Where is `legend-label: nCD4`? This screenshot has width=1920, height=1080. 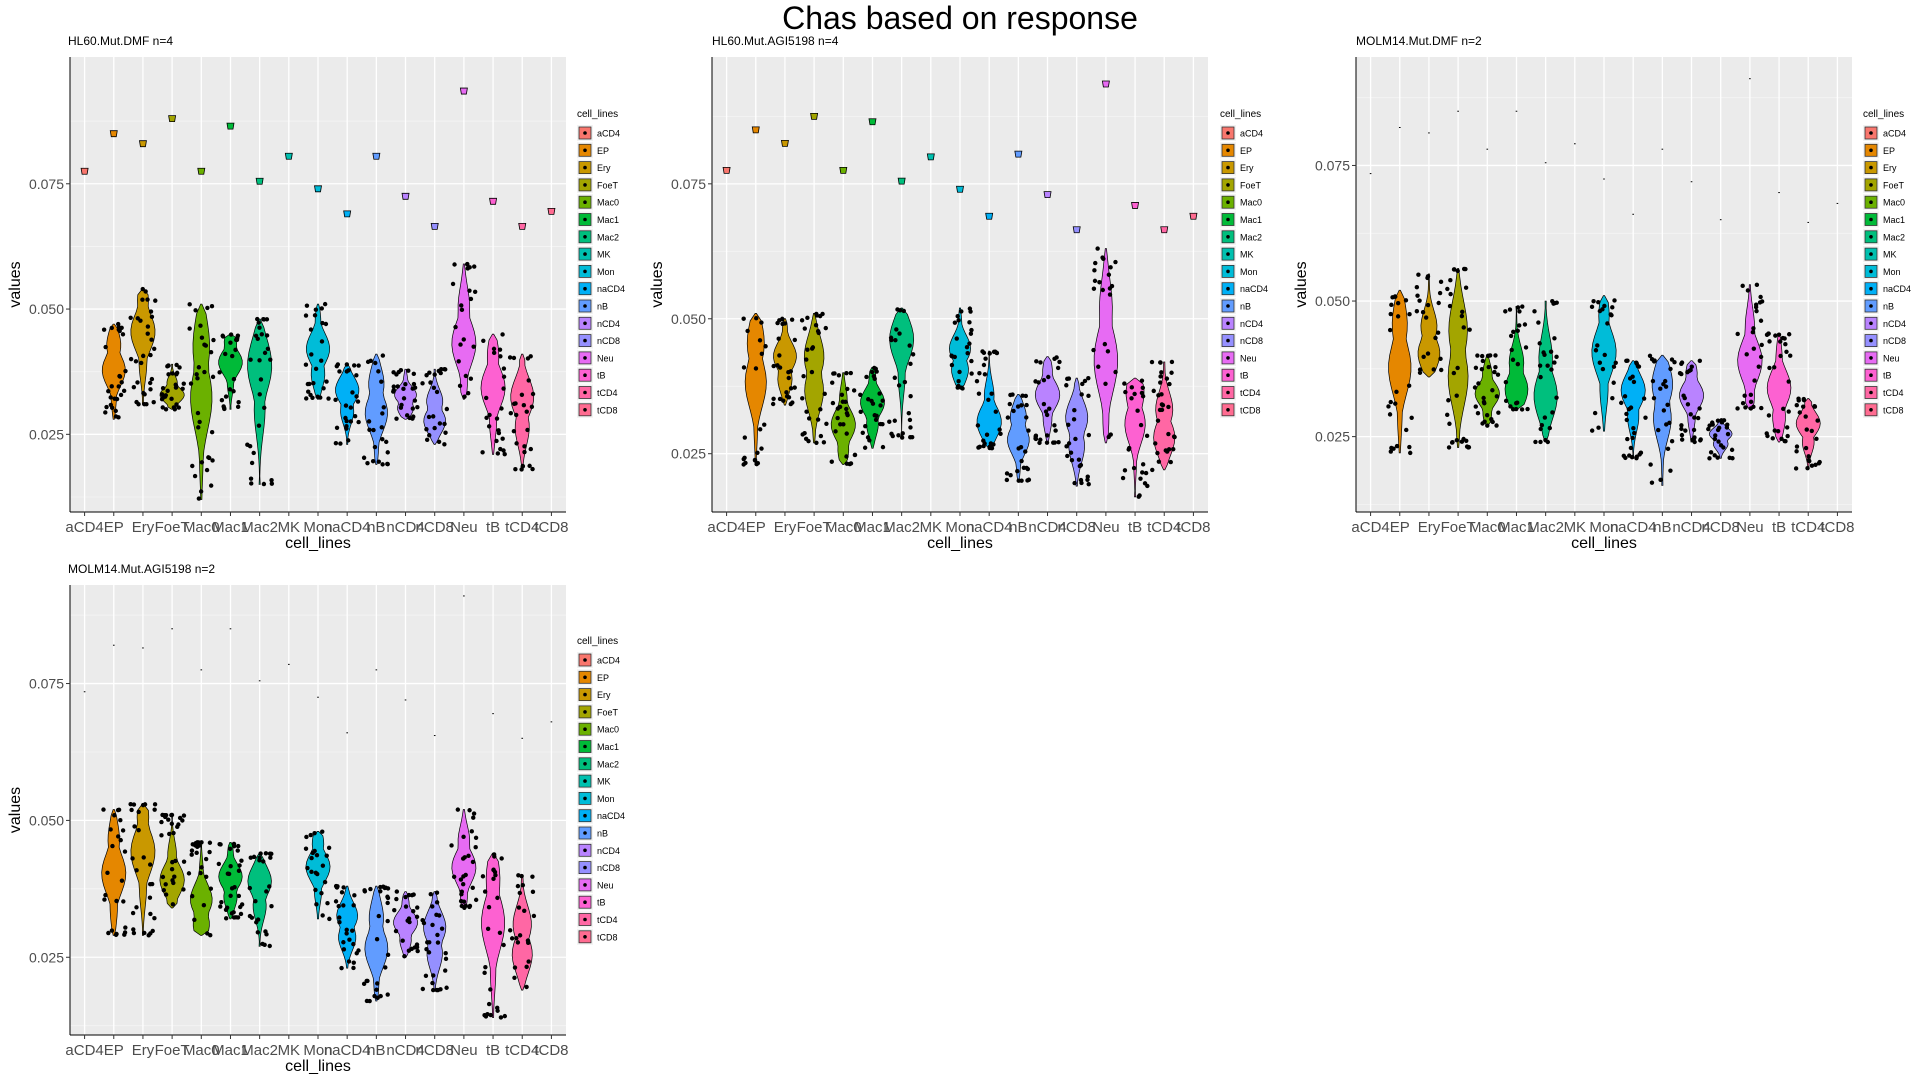 legend-label: nCD4 is located at coordinates (608, 851).